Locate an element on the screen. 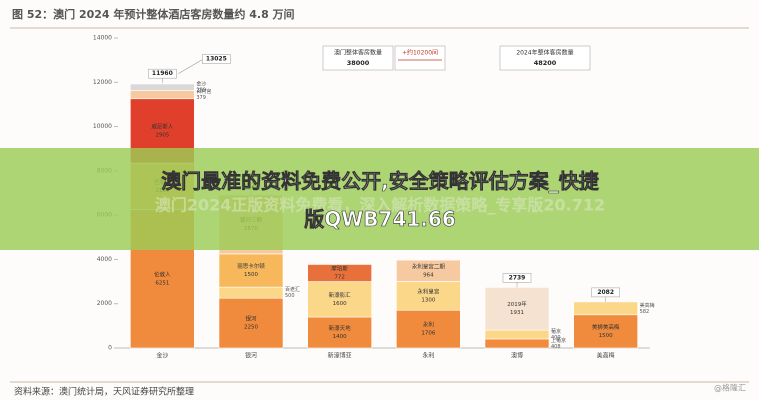 This screenshot has height=400, width=759. segment-value: 1931 is located at coordinates (517, 313).